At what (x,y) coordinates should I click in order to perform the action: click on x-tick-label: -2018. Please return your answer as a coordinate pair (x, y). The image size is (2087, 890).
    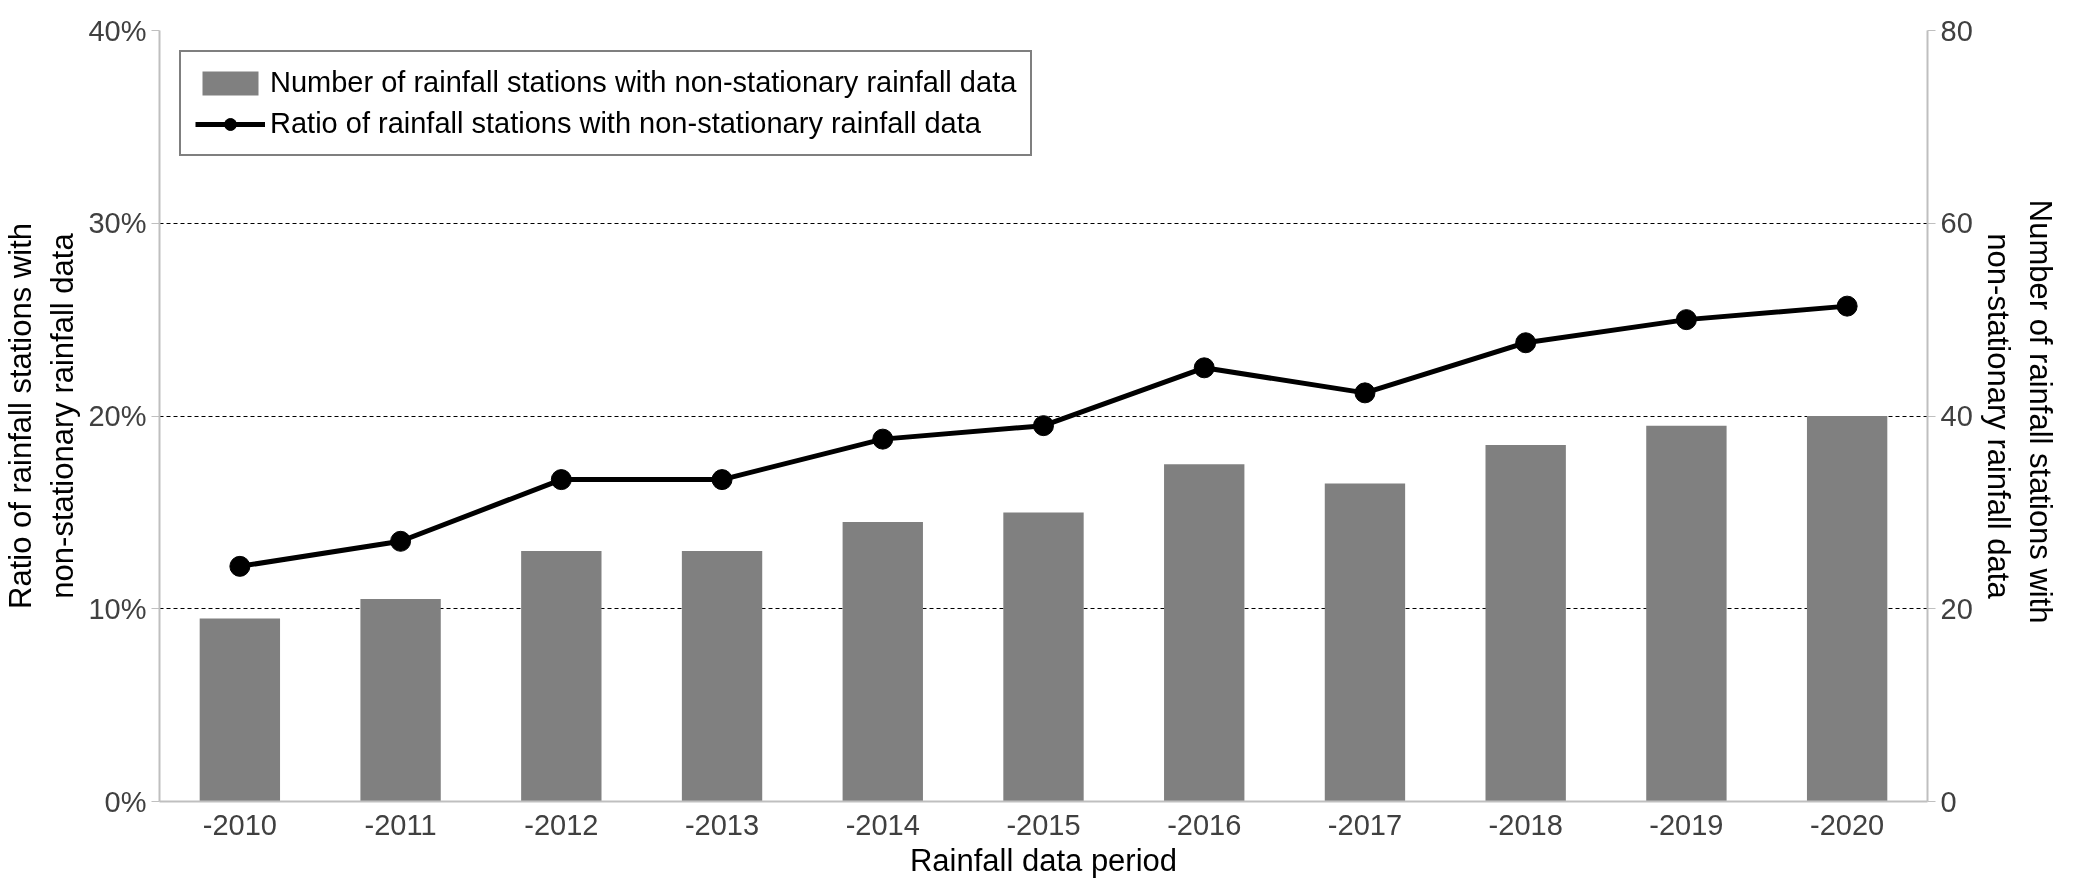
    Looking at the image, I should click on (1525, 824).